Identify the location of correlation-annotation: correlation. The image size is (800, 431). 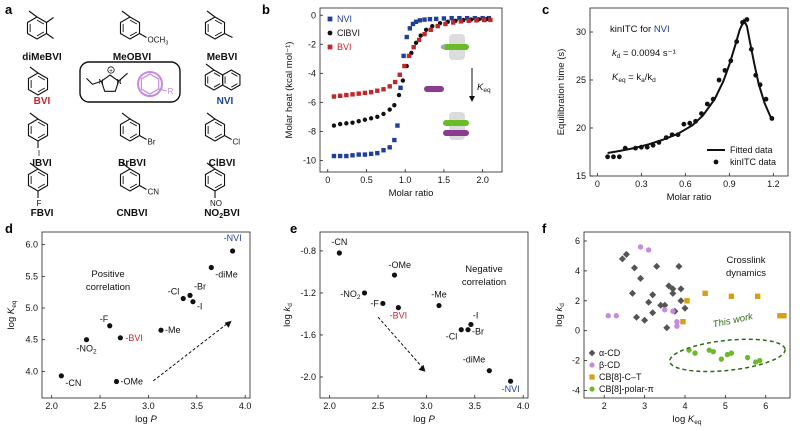
(484, 282).